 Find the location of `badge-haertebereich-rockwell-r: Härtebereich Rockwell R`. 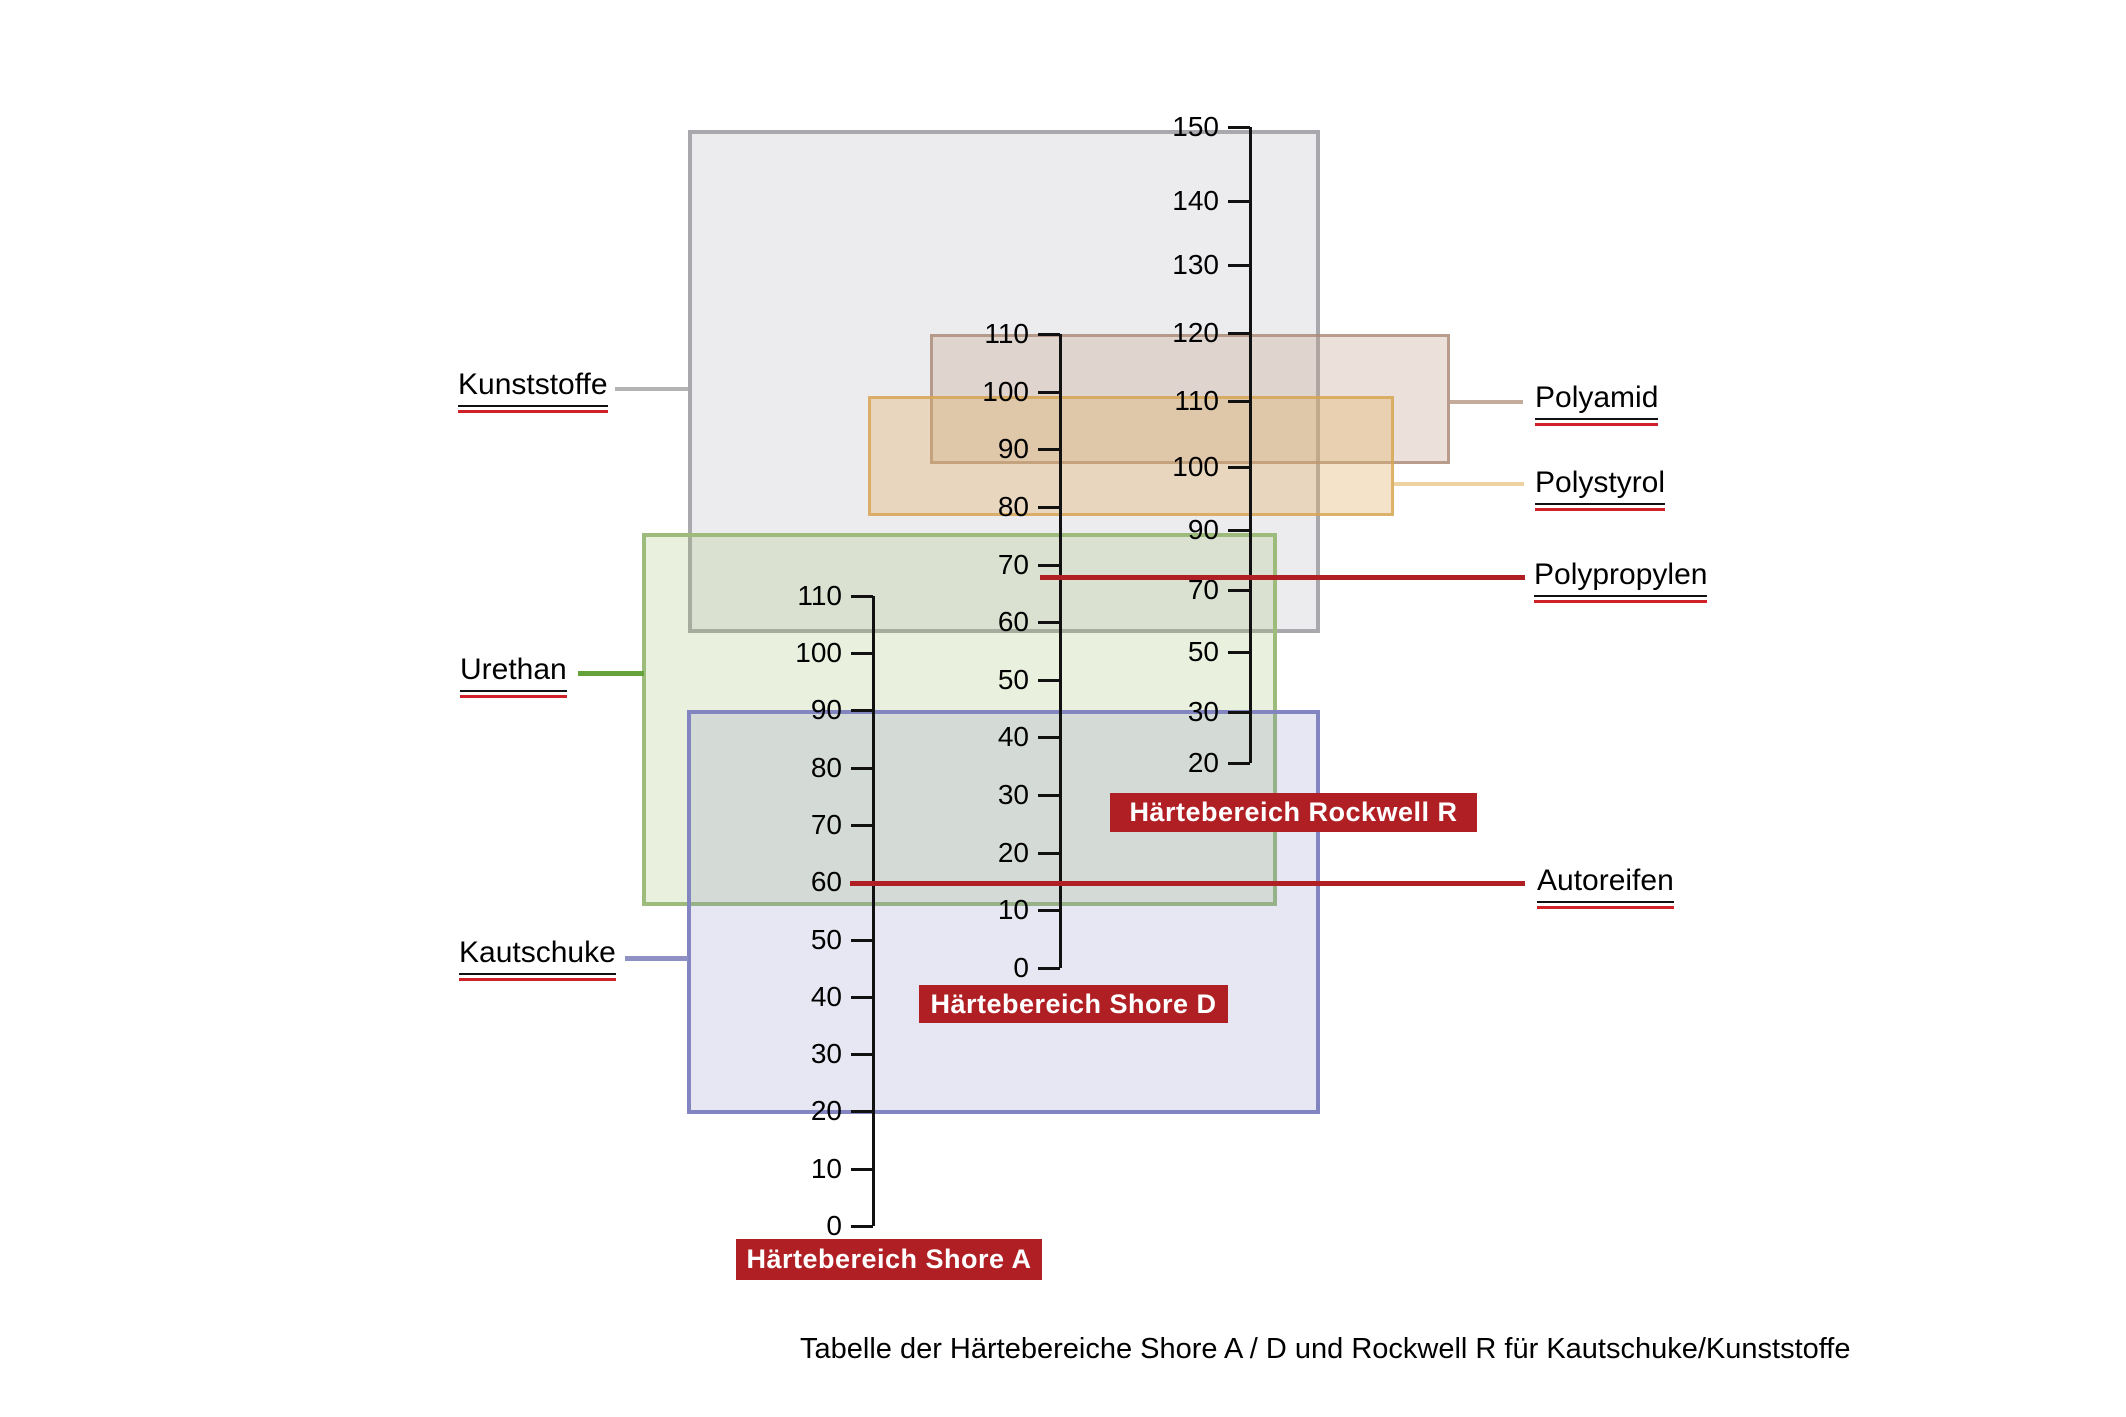

badge-haertebereich-rockwell-r: Härtebereich Rockwell R is located at coordinates (1293, 812).